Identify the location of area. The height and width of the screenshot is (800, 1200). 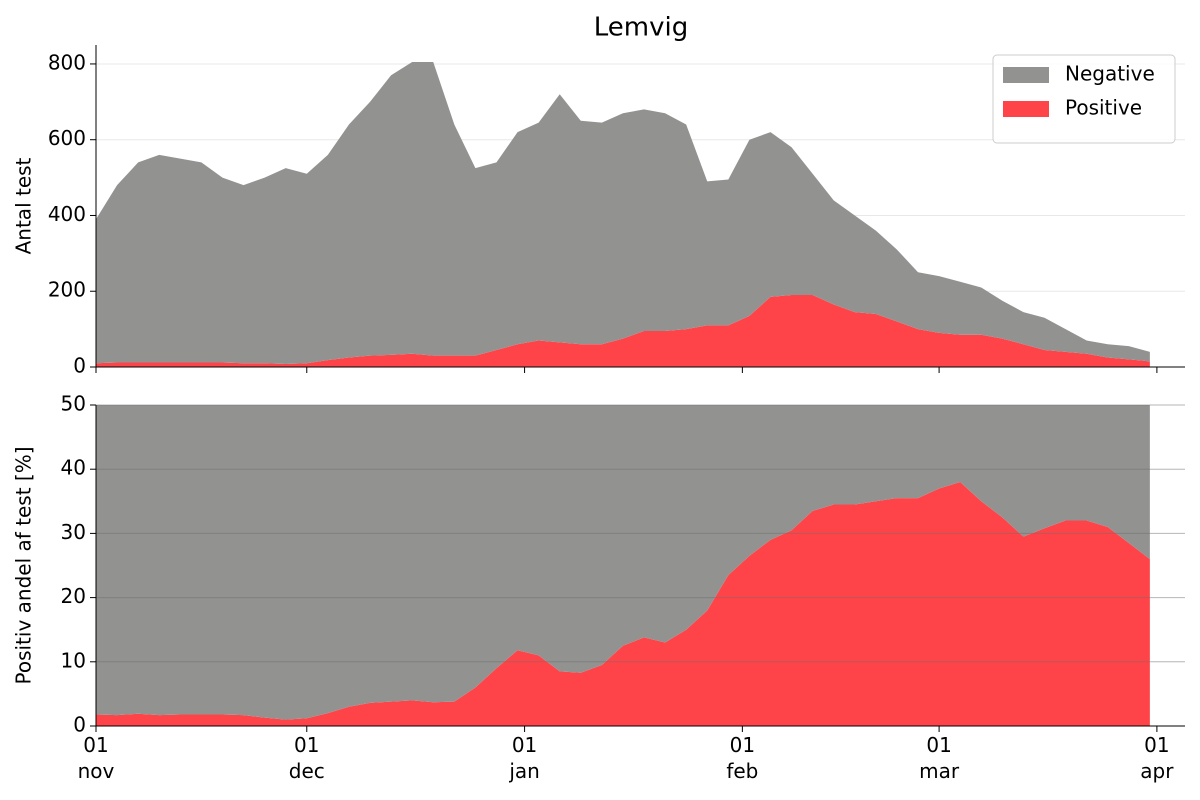
(623, 331).